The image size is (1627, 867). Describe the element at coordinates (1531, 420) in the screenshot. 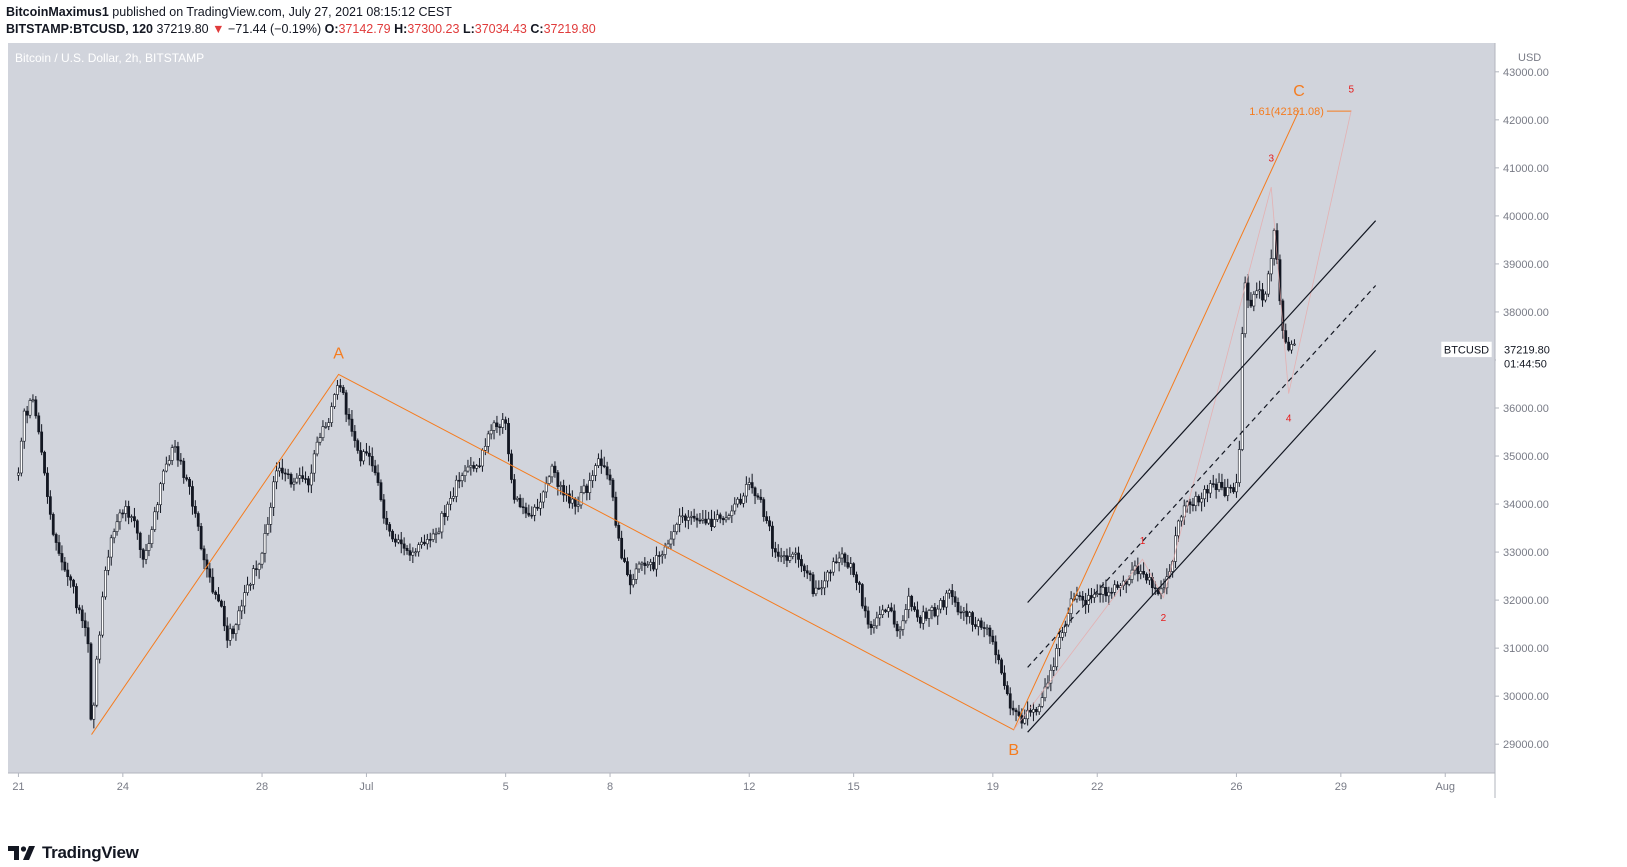

I see `price-axis` at that location.